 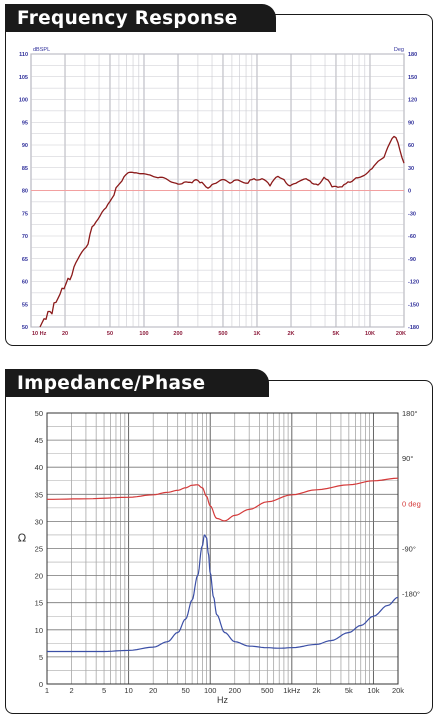 What do you see at coordinates (140, 18) in the screenshot?
I see `frequency-response-title: Frequency Response` at bounding box center [140, 18].